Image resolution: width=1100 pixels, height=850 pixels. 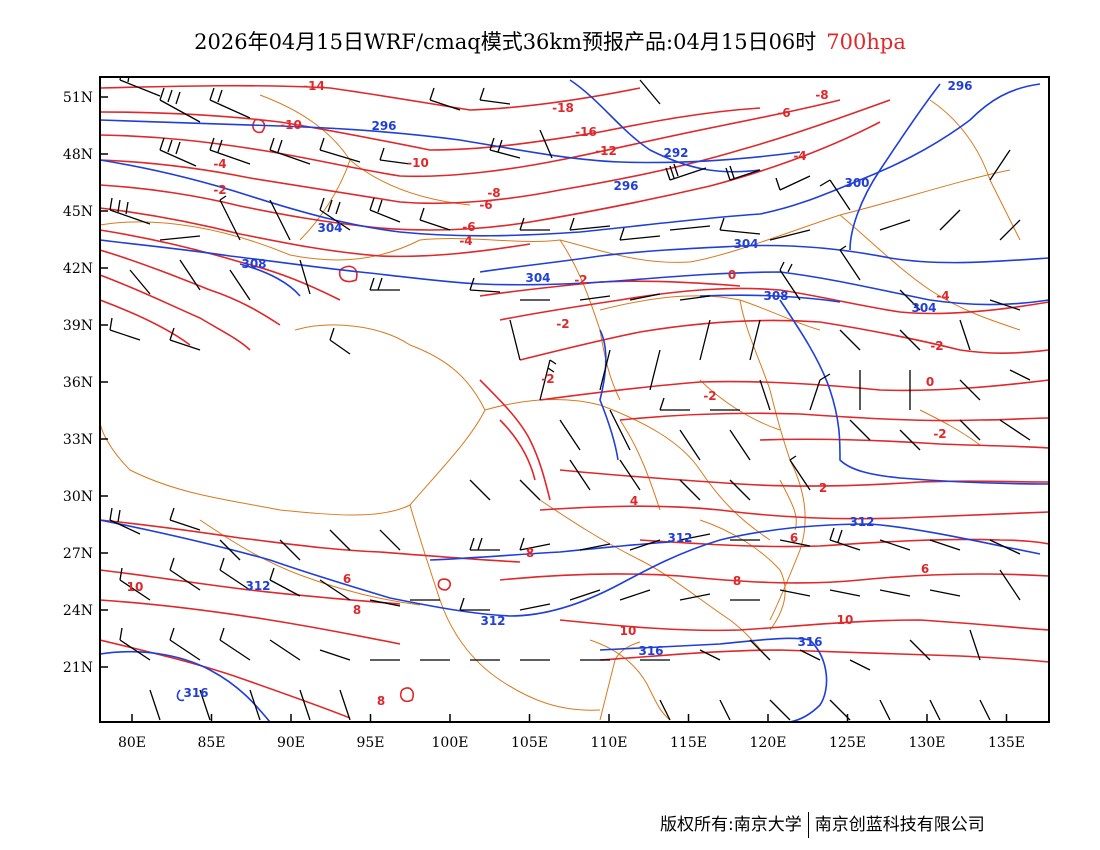 I want to click on temperature-label: -12, so click(x=606, y=151).